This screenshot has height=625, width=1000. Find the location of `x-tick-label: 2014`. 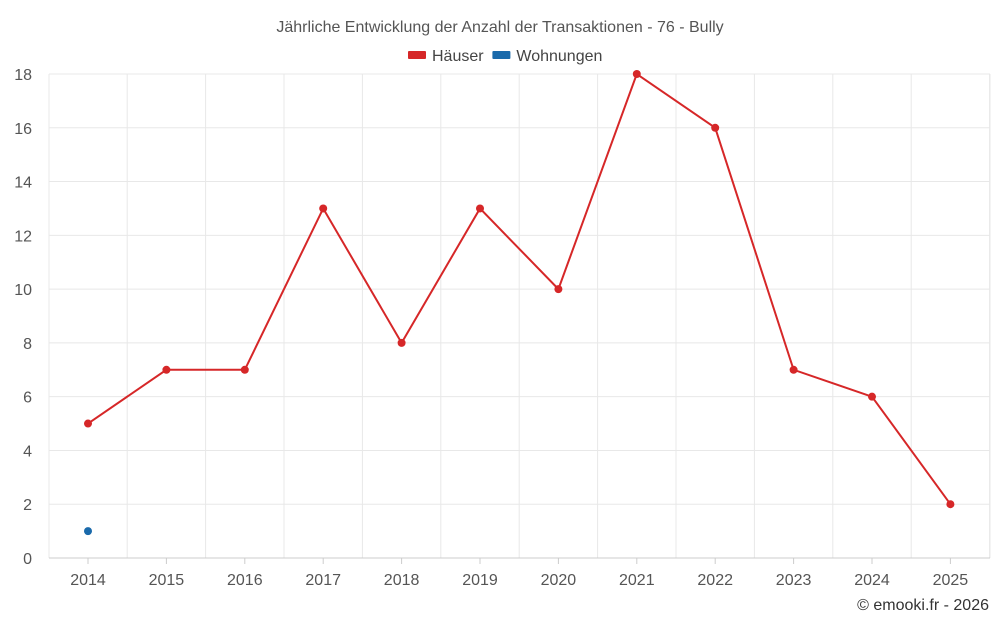

x-tick-label: 2014 is located at coordinates (88, 580).